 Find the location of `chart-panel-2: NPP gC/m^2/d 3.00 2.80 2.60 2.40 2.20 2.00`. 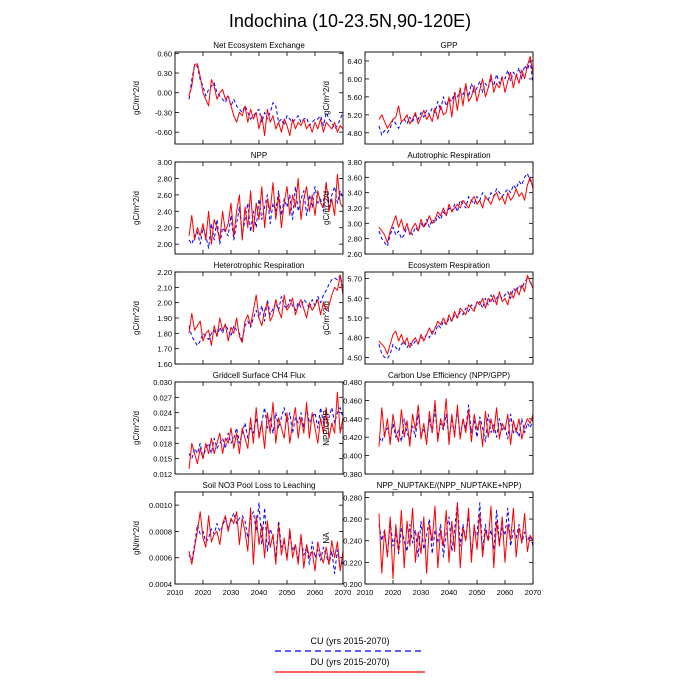

chart-panel-2: NPP gC/m^2/d 3.00 2.80 2.60 2.40 2.20 2.00 is located at coordinates (238, 203).